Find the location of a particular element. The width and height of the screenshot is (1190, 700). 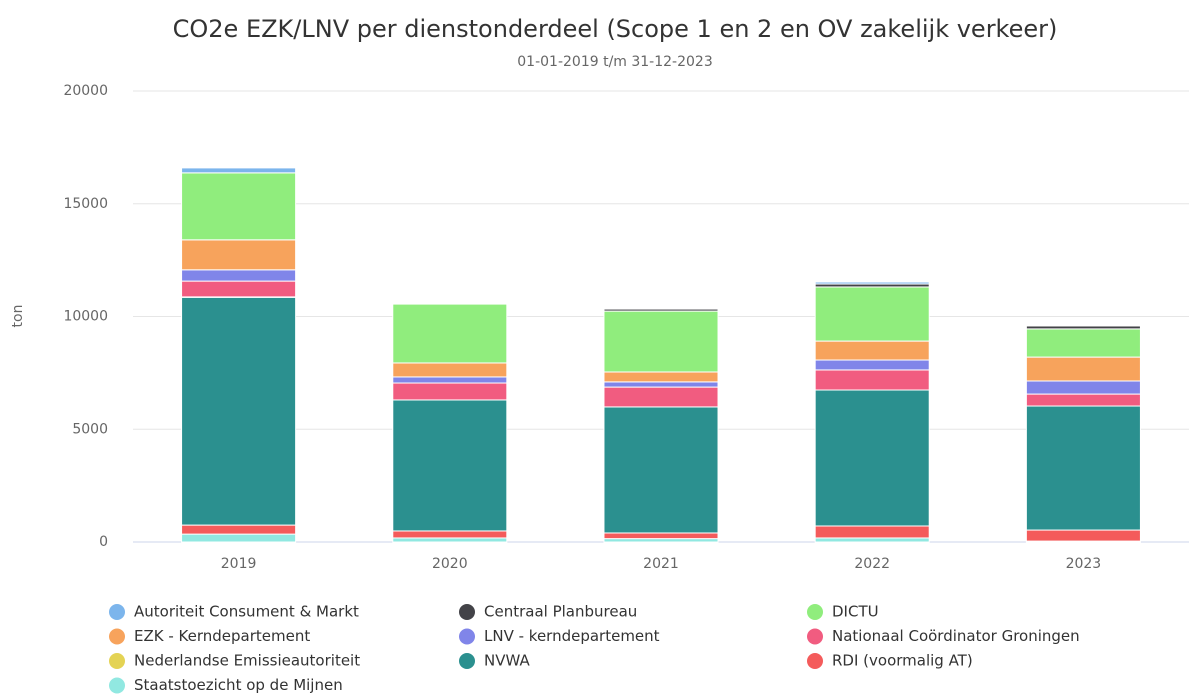

y-axis-label: ton is located at coordinates (18, 316).